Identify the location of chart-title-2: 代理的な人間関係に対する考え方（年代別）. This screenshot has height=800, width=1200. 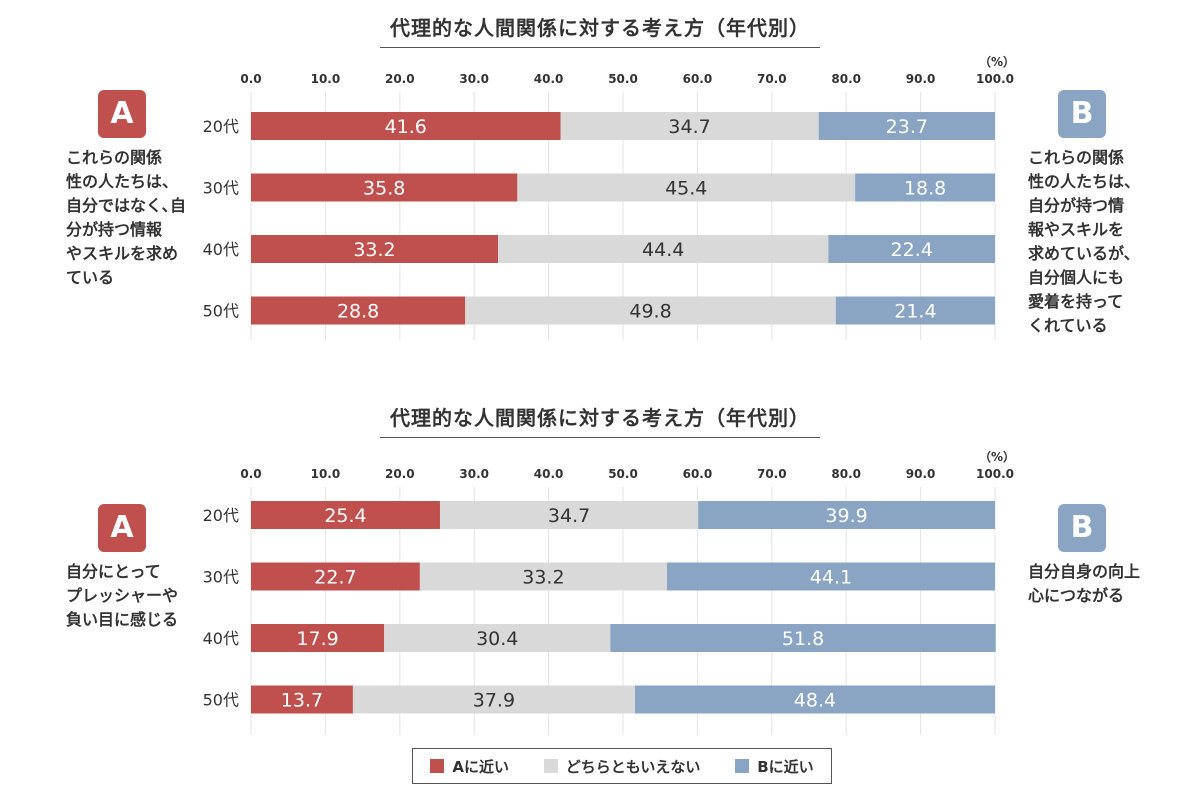
(600, 420).